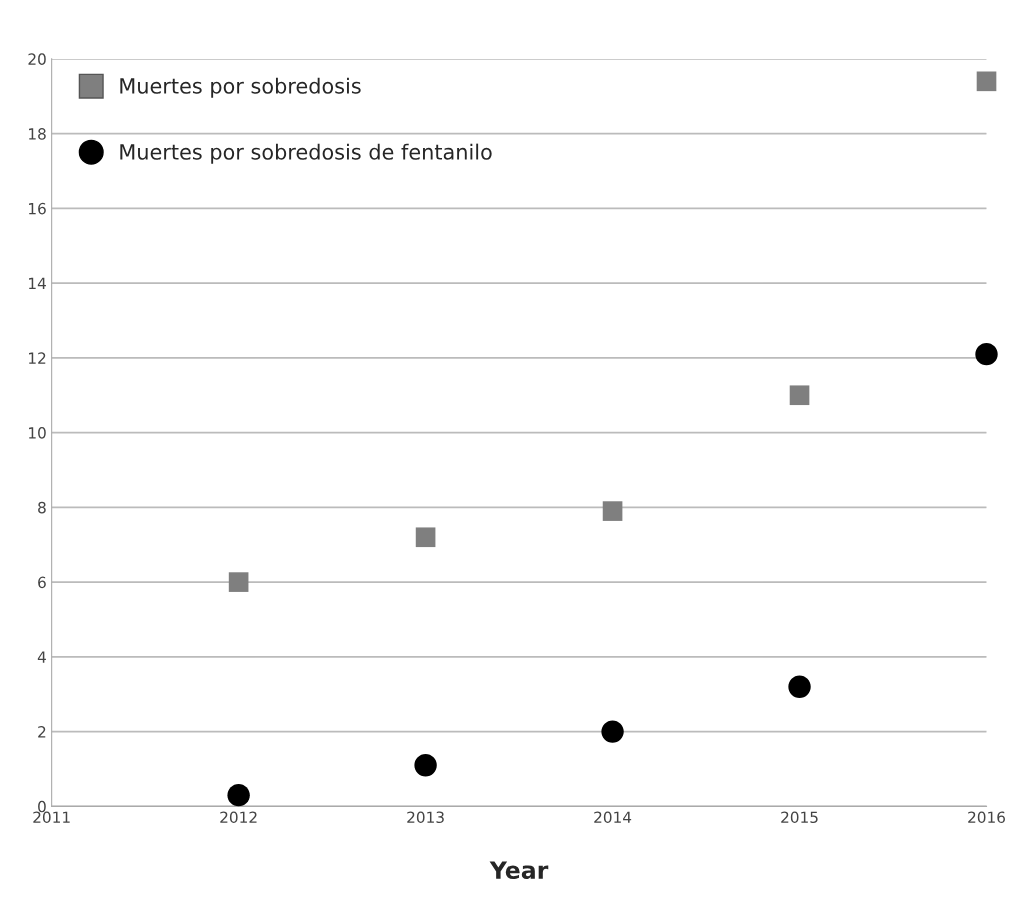 This screenshot has width=1033, height=906. What do you see at coordinates (42, 582) in the screenshot?
I see `y-tick-label: 6` at bounding box center [42, 582].